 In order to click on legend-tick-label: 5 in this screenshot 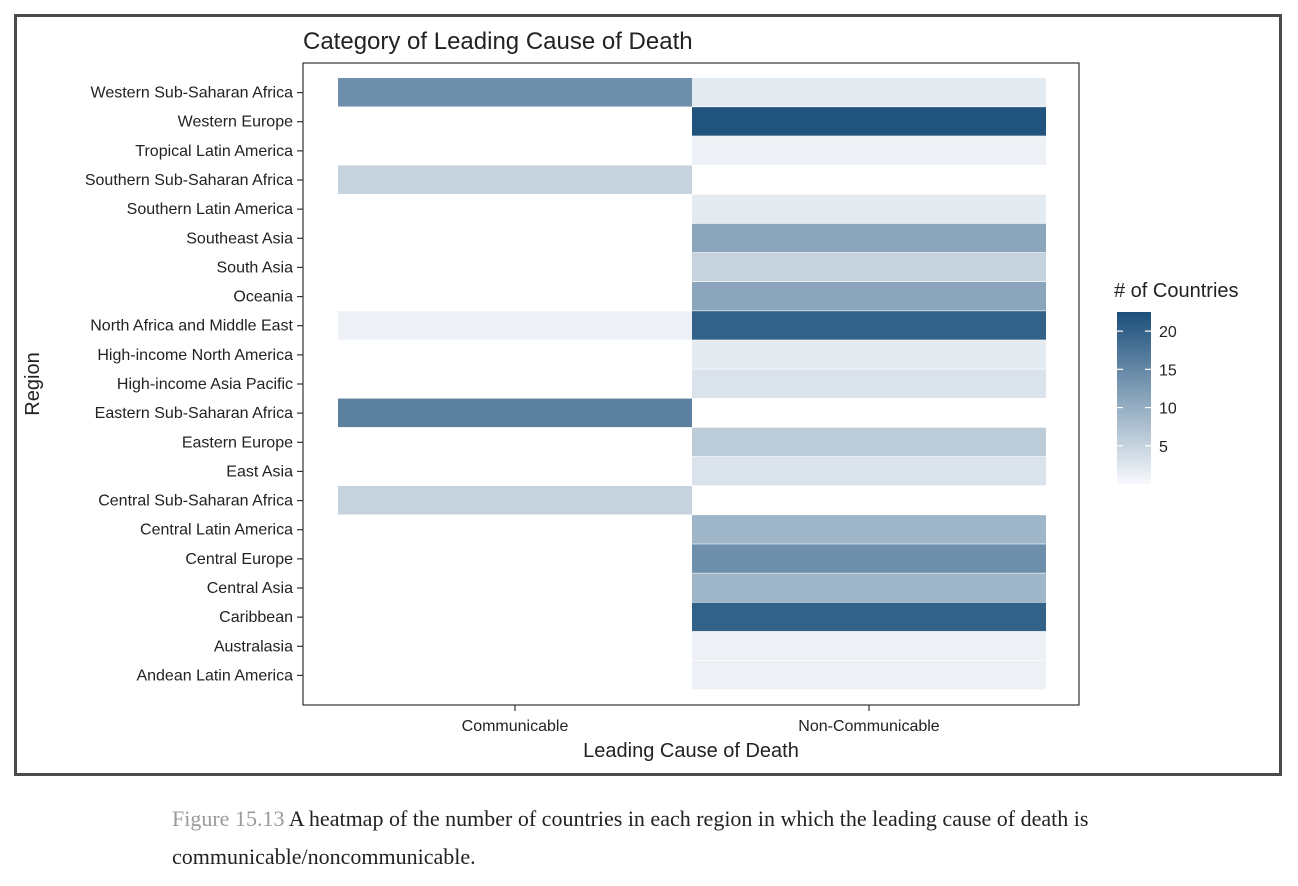, I will do `click(1163, 447)`.